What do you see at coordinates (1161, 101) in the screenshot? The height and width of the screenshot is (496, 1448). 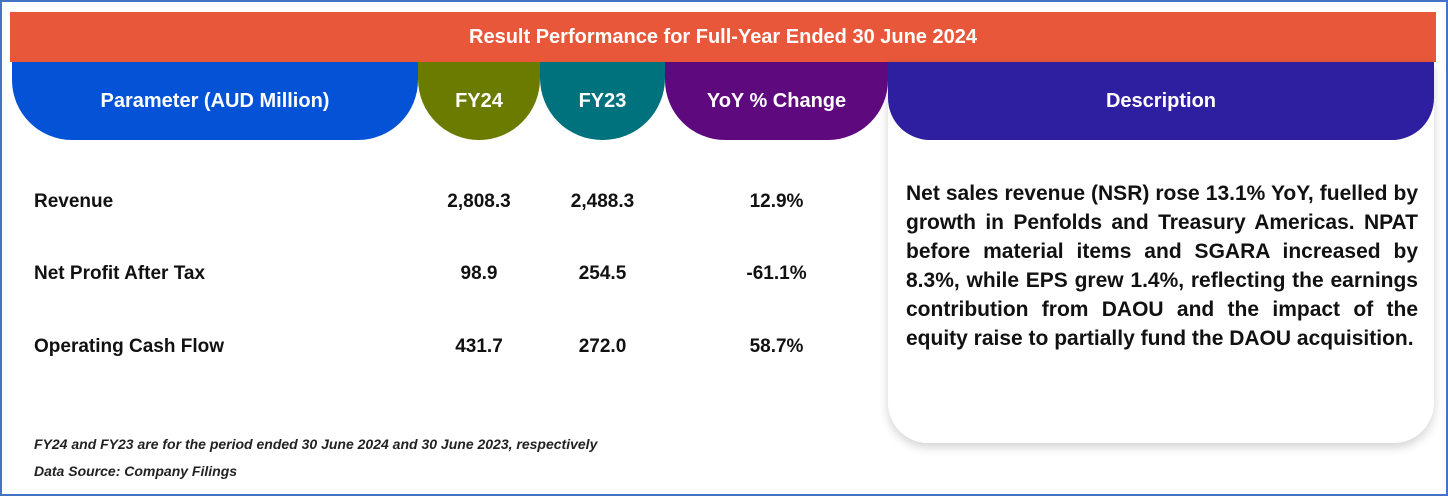 I see `header-description: Description` at bounding box center [1161, 101].